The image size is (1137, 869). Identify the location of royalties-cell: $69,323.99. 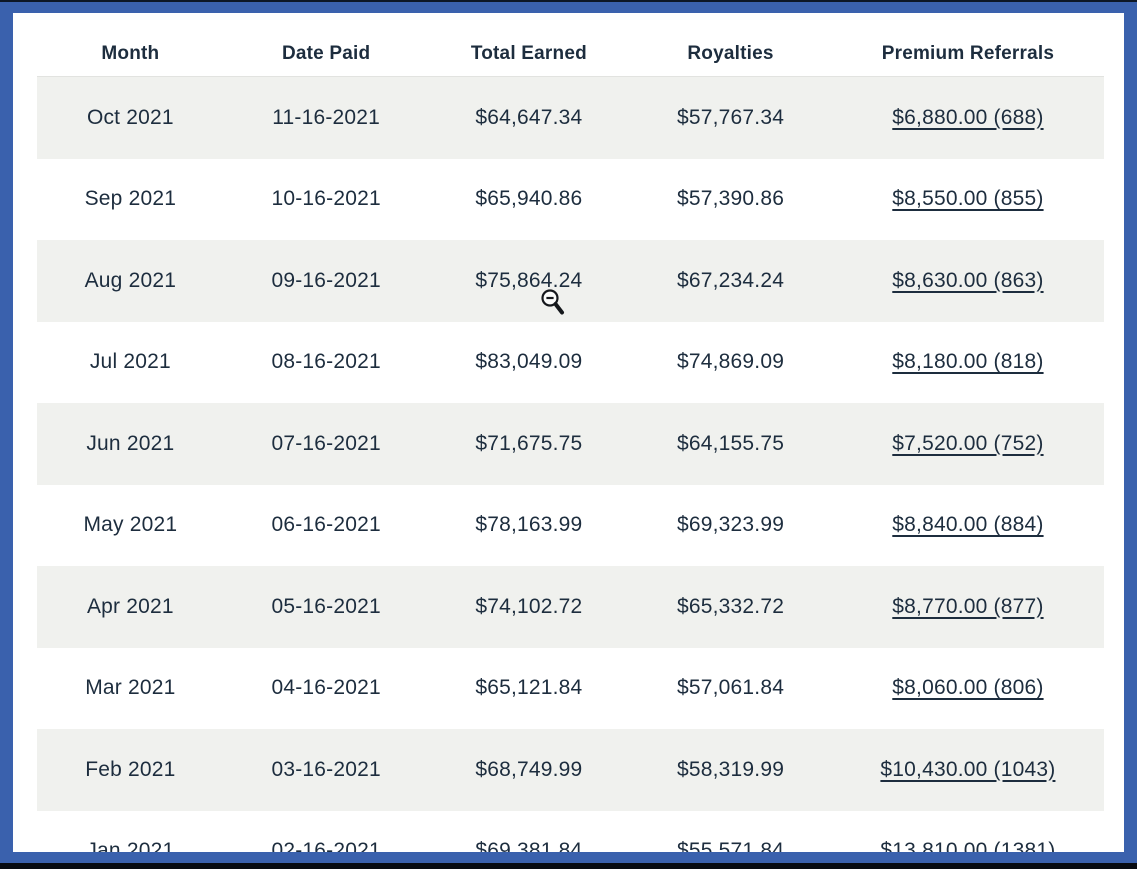
(730, 525).